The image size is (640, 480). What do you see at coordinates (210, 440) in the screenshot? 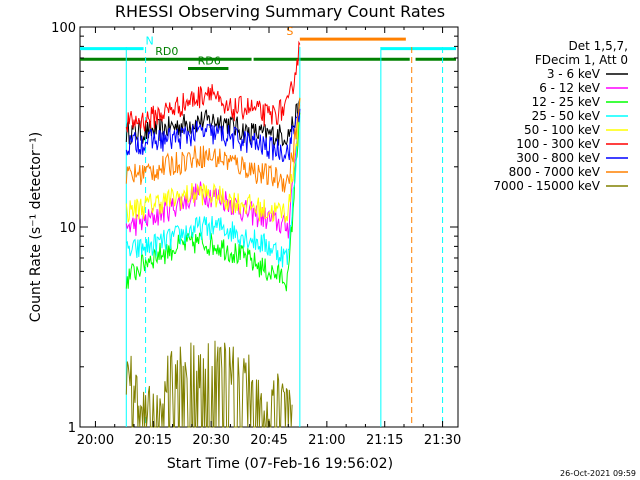
I see `x-tick-label: 20:30` at bounding box center [210, 440].